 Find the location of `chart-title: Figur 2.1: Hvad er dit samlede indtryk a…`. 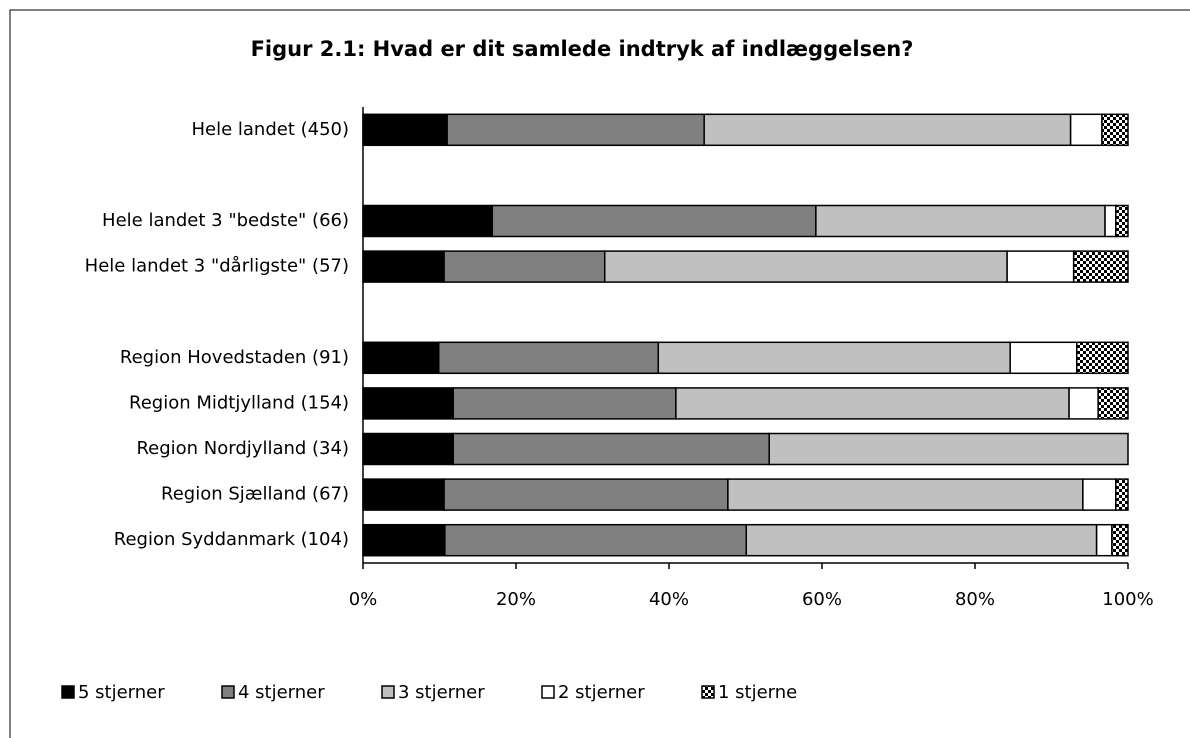

chart-title: Figur 2.1: Hvad er dit samlede indtryk a… is located at coordinates (582, 49).